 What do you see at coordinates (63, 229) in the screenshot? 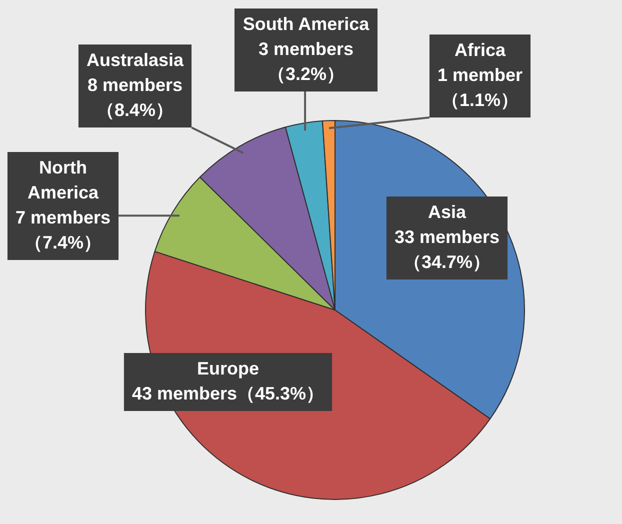
I see `data-label: 7 members（7.4%）` at bounding box center [63, 229].